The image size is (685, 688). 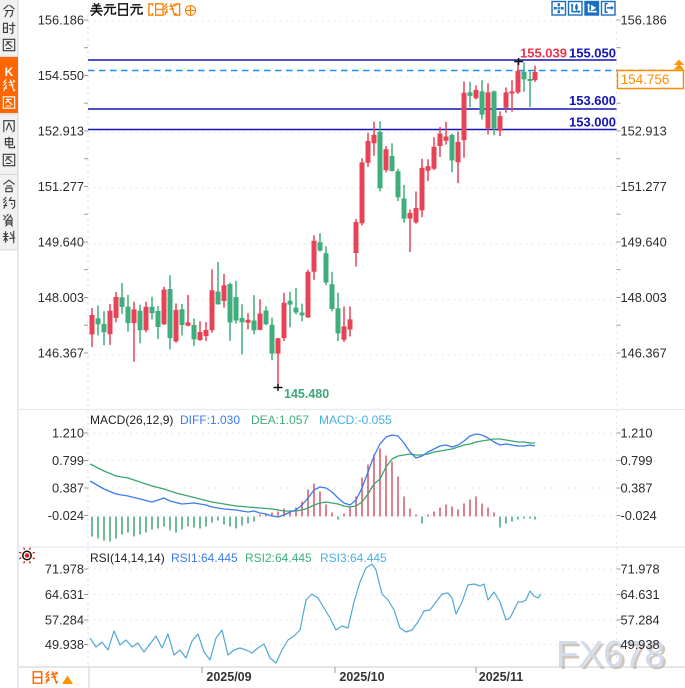 What do you see at coordinates (280, 420) in the screenshot?
I see `svg-text: DEA:1.057` at bounding box center [280, 420].